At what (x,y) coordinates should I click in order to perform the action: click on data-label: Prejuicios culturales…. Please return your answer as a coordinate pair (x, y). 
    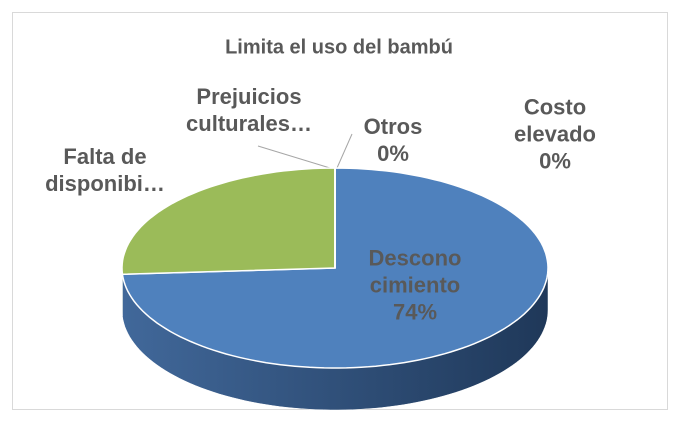
    Looking at the image, I should click on (249, 110).